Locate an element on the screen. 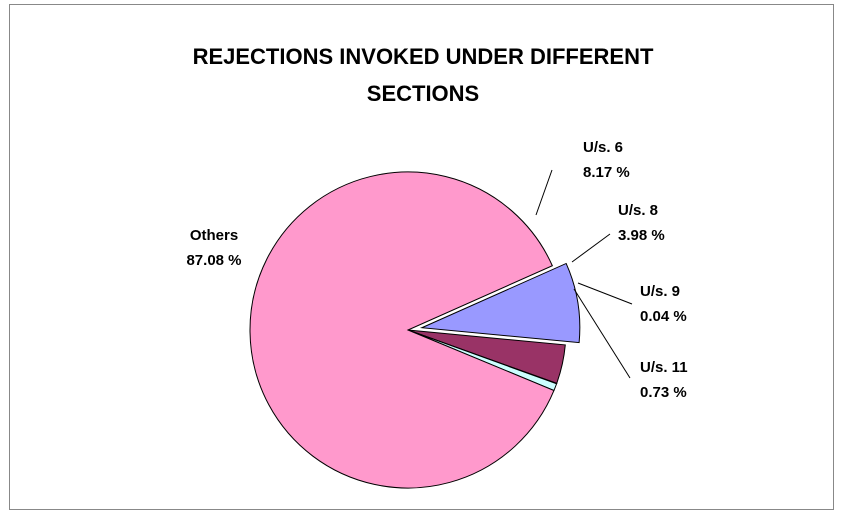  slice-label-name-u-s-11: U/s. 11 is located at coordinates (664, 367).